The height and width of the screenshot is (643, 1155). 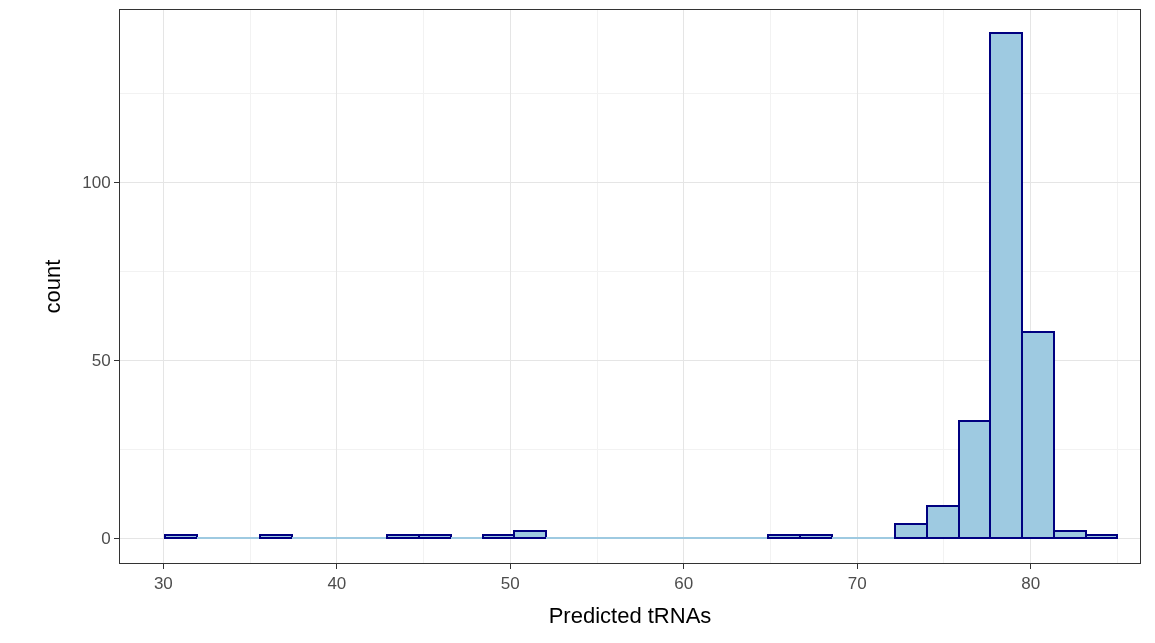 What do you see at coordinates (337, 584) in the screenshot?
I see `x-tick-label: 40` at bounding box center [337, 584].